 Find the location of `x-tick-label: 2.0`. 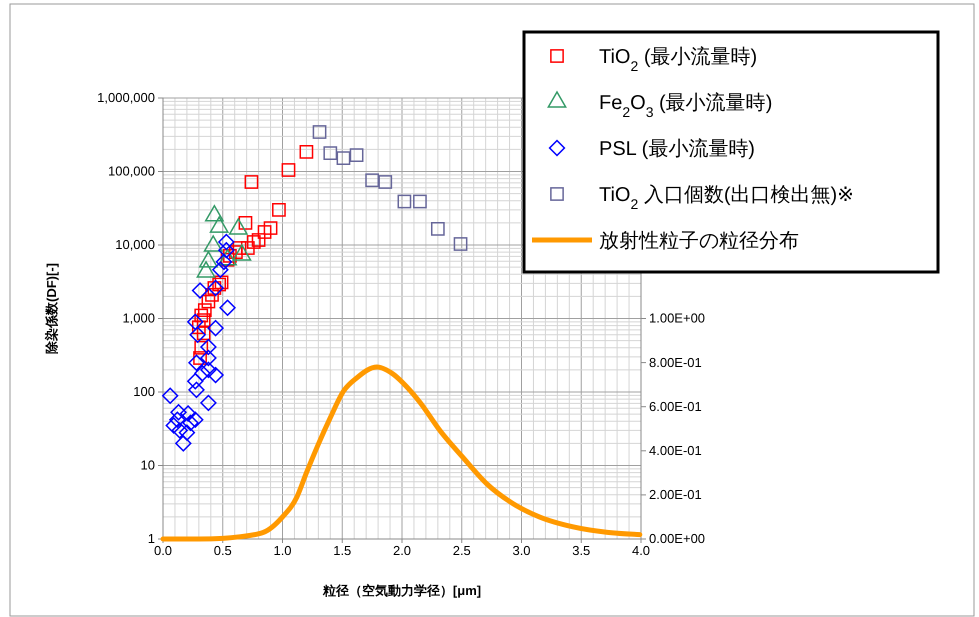

x-tick-label: 2.0 is located at coordinates (402, 550).